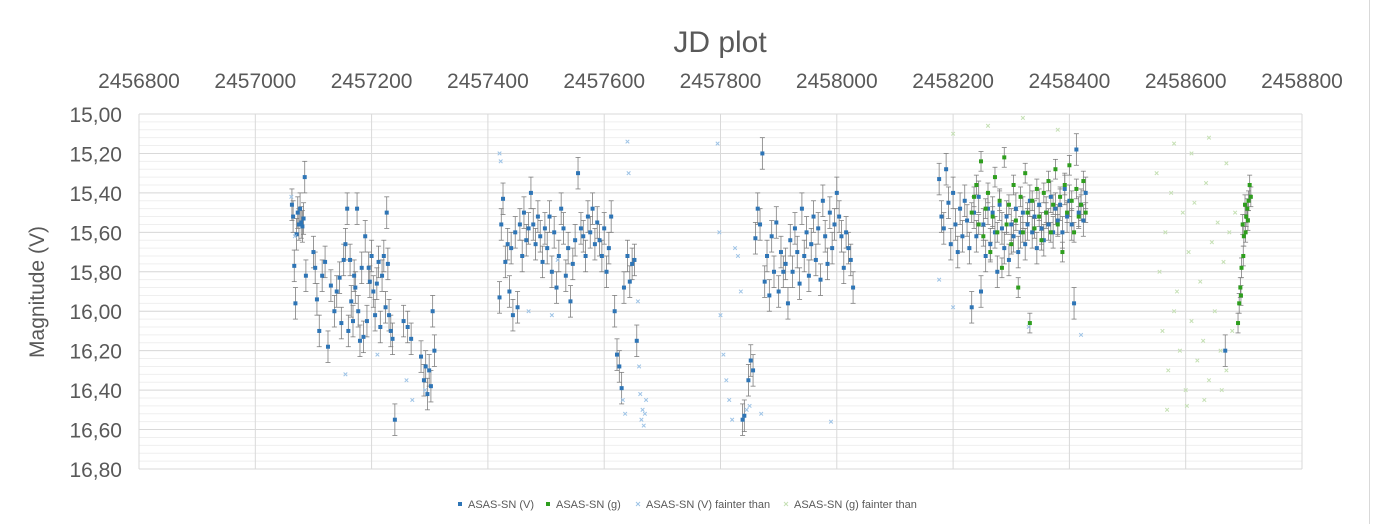  Describe the element at coordinates (720, 42) in the screenshot. I see `chart-title: JD plot` at that location.